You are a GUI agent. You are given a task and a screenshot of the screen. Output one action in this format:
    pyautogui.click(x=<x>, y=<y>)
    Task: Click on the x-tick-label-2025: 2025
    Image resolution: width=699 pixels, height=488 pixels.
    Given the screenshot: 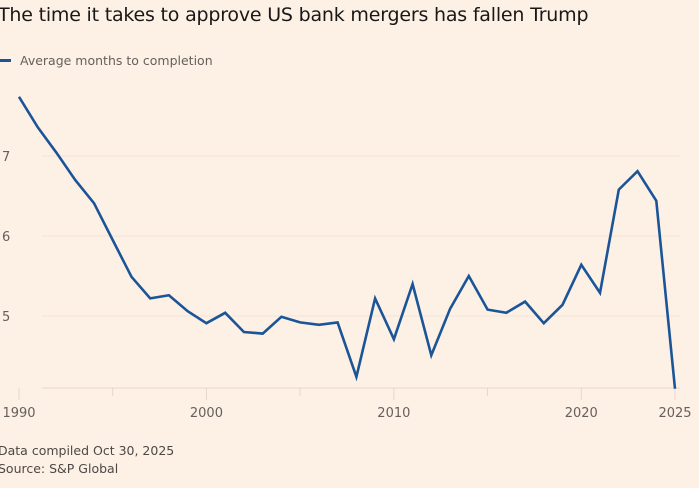 What is the action you would take?
    pyautogui.click(x=674, y=413)
    